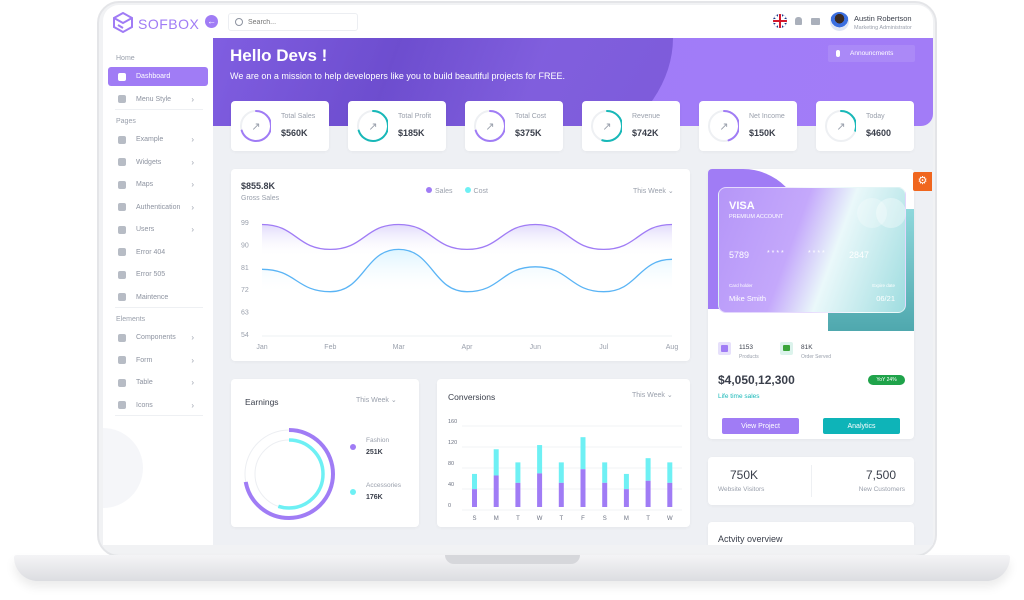 The image size is (1024, 600). I want to click on y-tick-label: 63, so click(245, 313).